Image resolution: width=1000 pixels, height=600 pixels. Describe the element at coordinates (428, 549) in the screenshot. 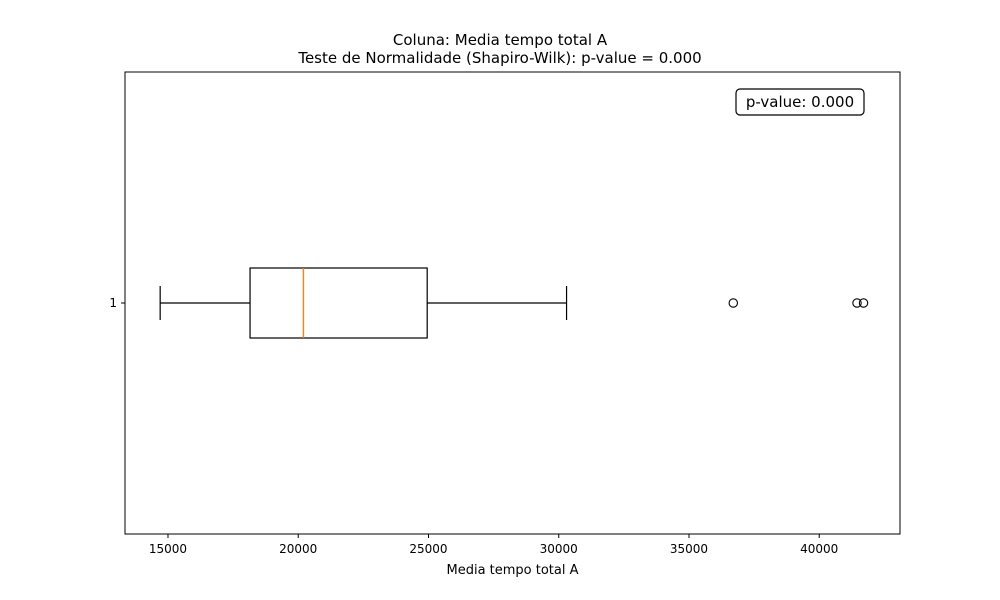

I see `x-tick-label: 25000` at that location.